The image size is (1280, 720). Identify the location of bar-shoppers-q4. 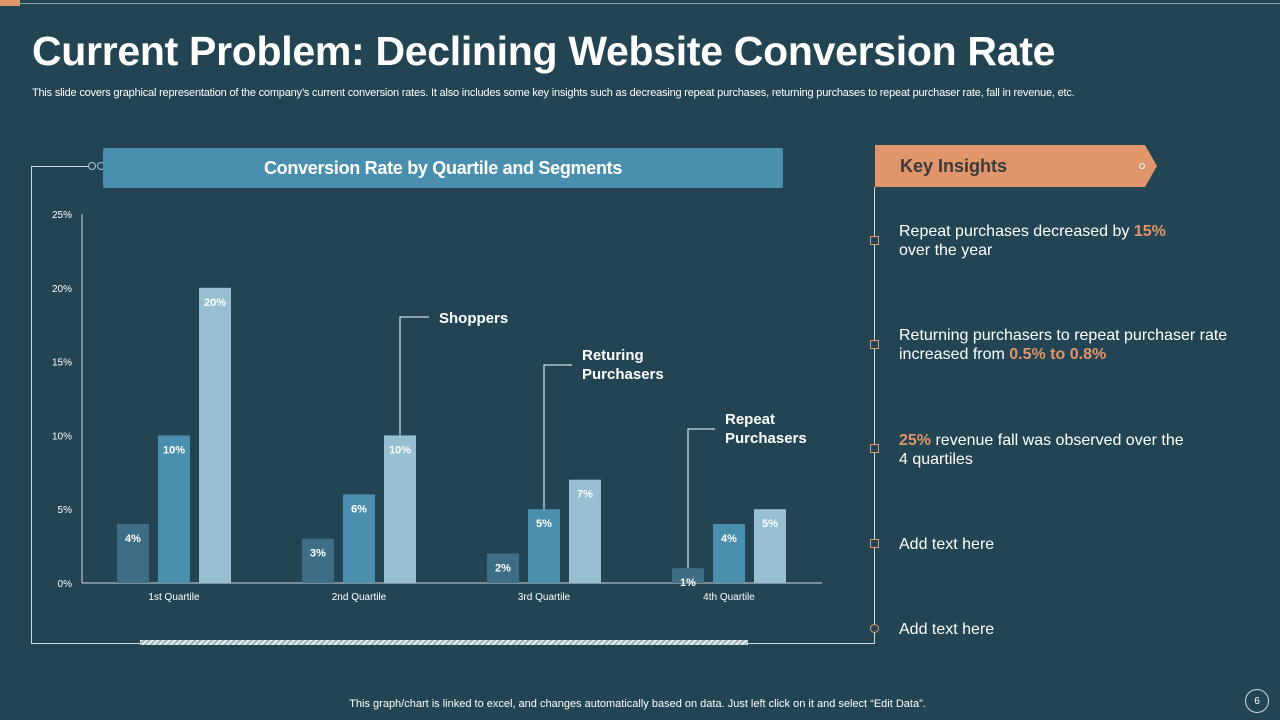
(770, 546).